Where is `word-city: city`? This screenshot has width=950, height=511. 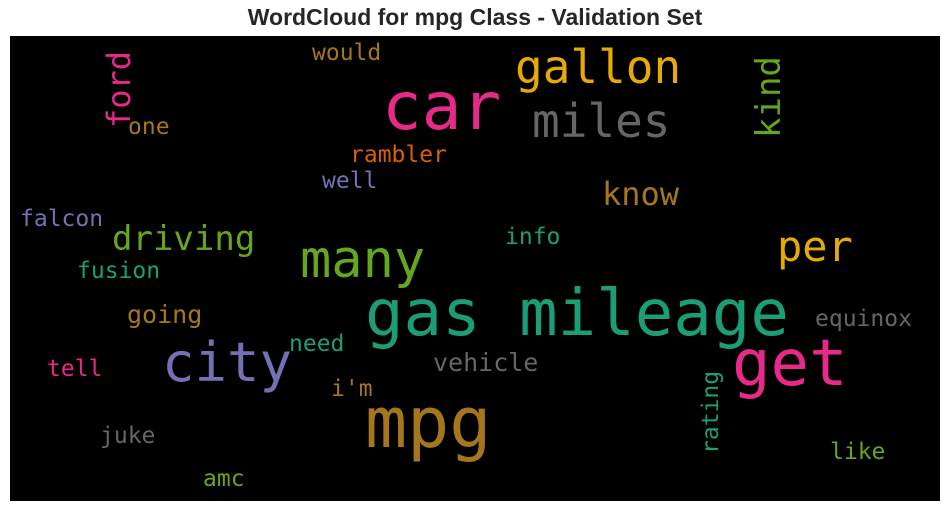 word-city: city is located at coordinates (227, 362).